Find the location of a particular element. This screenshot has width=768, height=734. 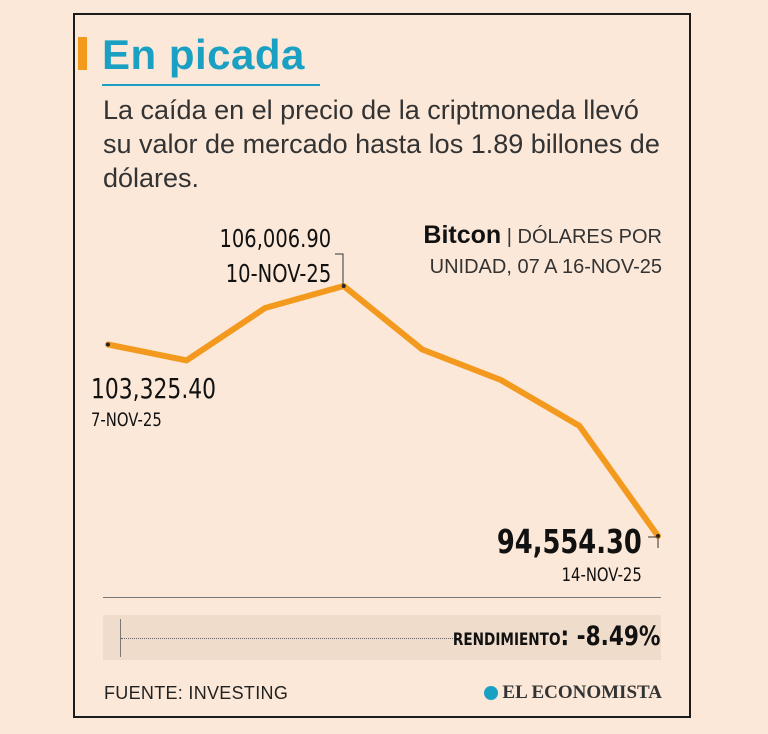

brand-icon is located at coordinates (491, 693).